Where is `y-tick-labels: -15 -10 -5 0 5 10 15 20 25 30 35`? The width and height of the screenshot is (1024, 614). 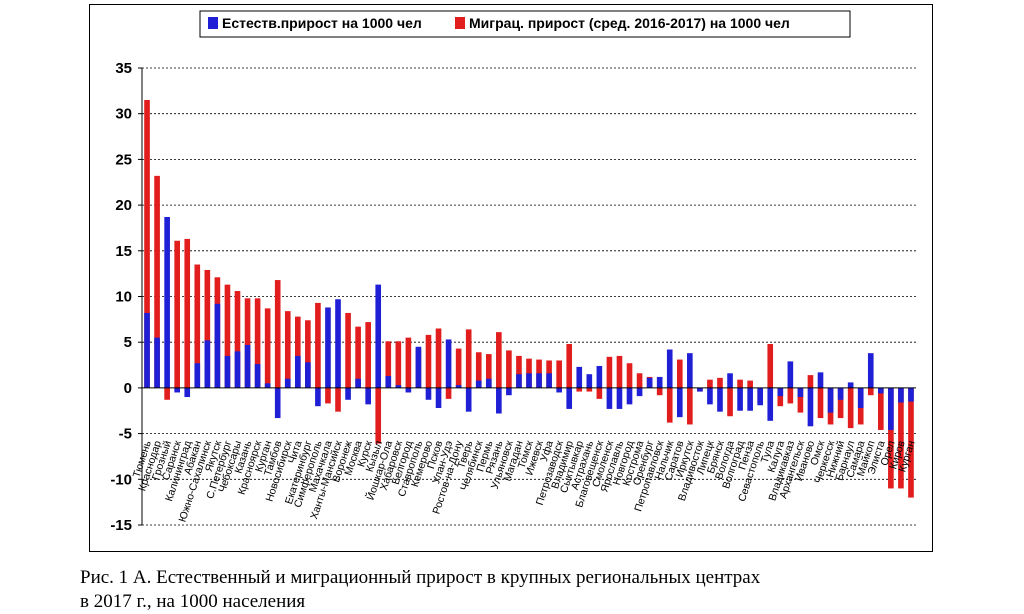
y-tick-labels: -15 -10 -5 0 5 10 15 20 25 30 35 is located at coordinates (121, 297).